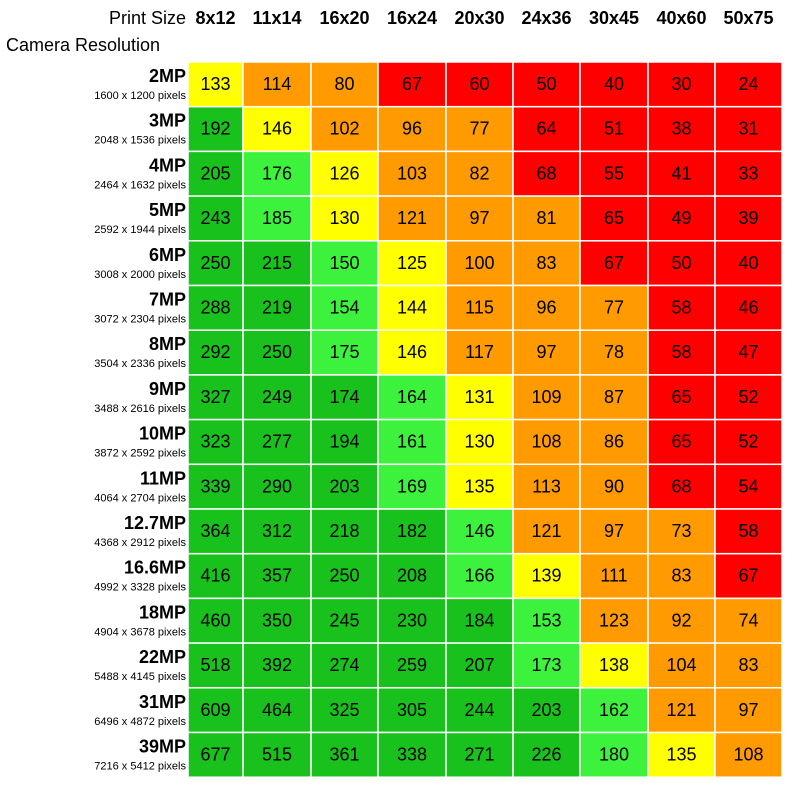 This screenshot has width=800, height=793. Describe the element at coordinates (479, 218) in the screenshot. I see `cell-value: 97` at that location.